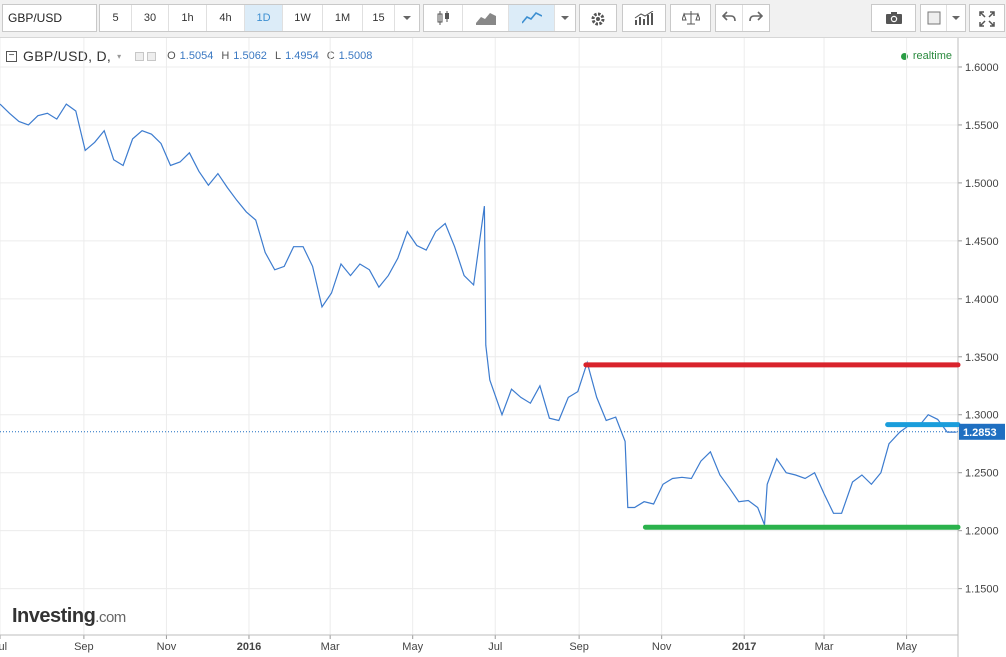 The height and width of the screenshot is (657, 1006). I want to click on redo-icon, so click(756, 16).